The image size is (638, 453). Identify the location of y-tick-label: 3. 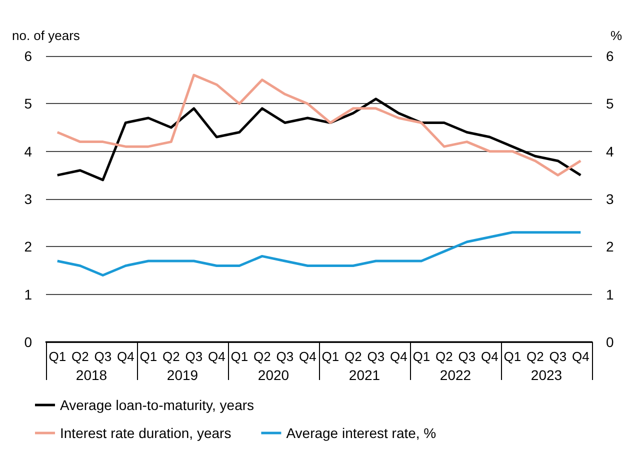
(28, 199).